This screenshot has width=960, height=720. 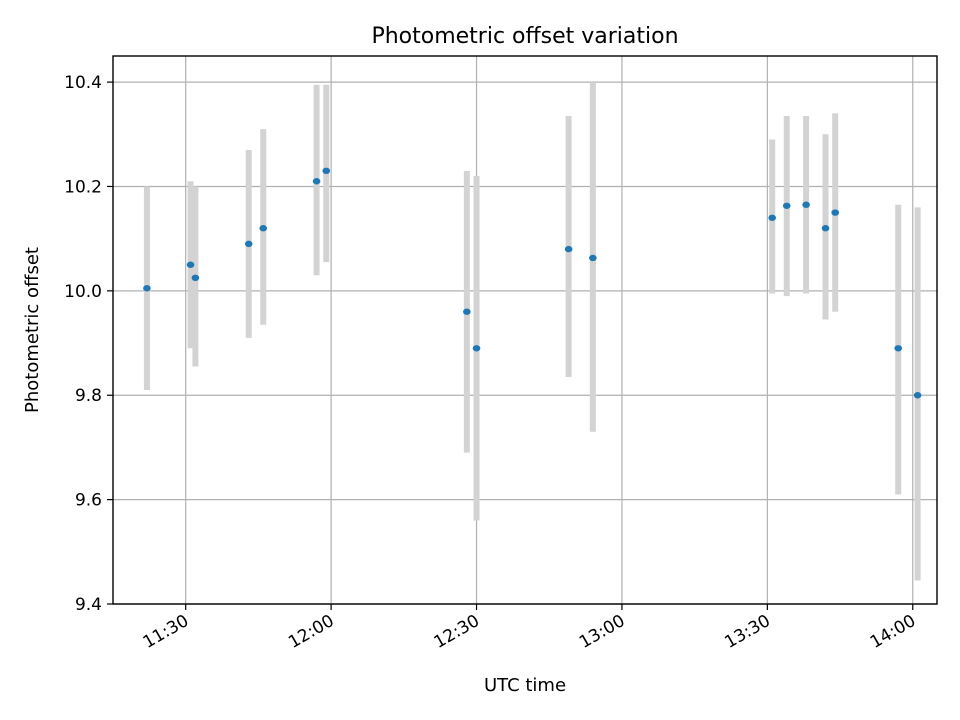 What do you see at coordinates (88, 501) in the screenshot?
I see `y-tick-label: 9.6` at bounding box center [88, 501].